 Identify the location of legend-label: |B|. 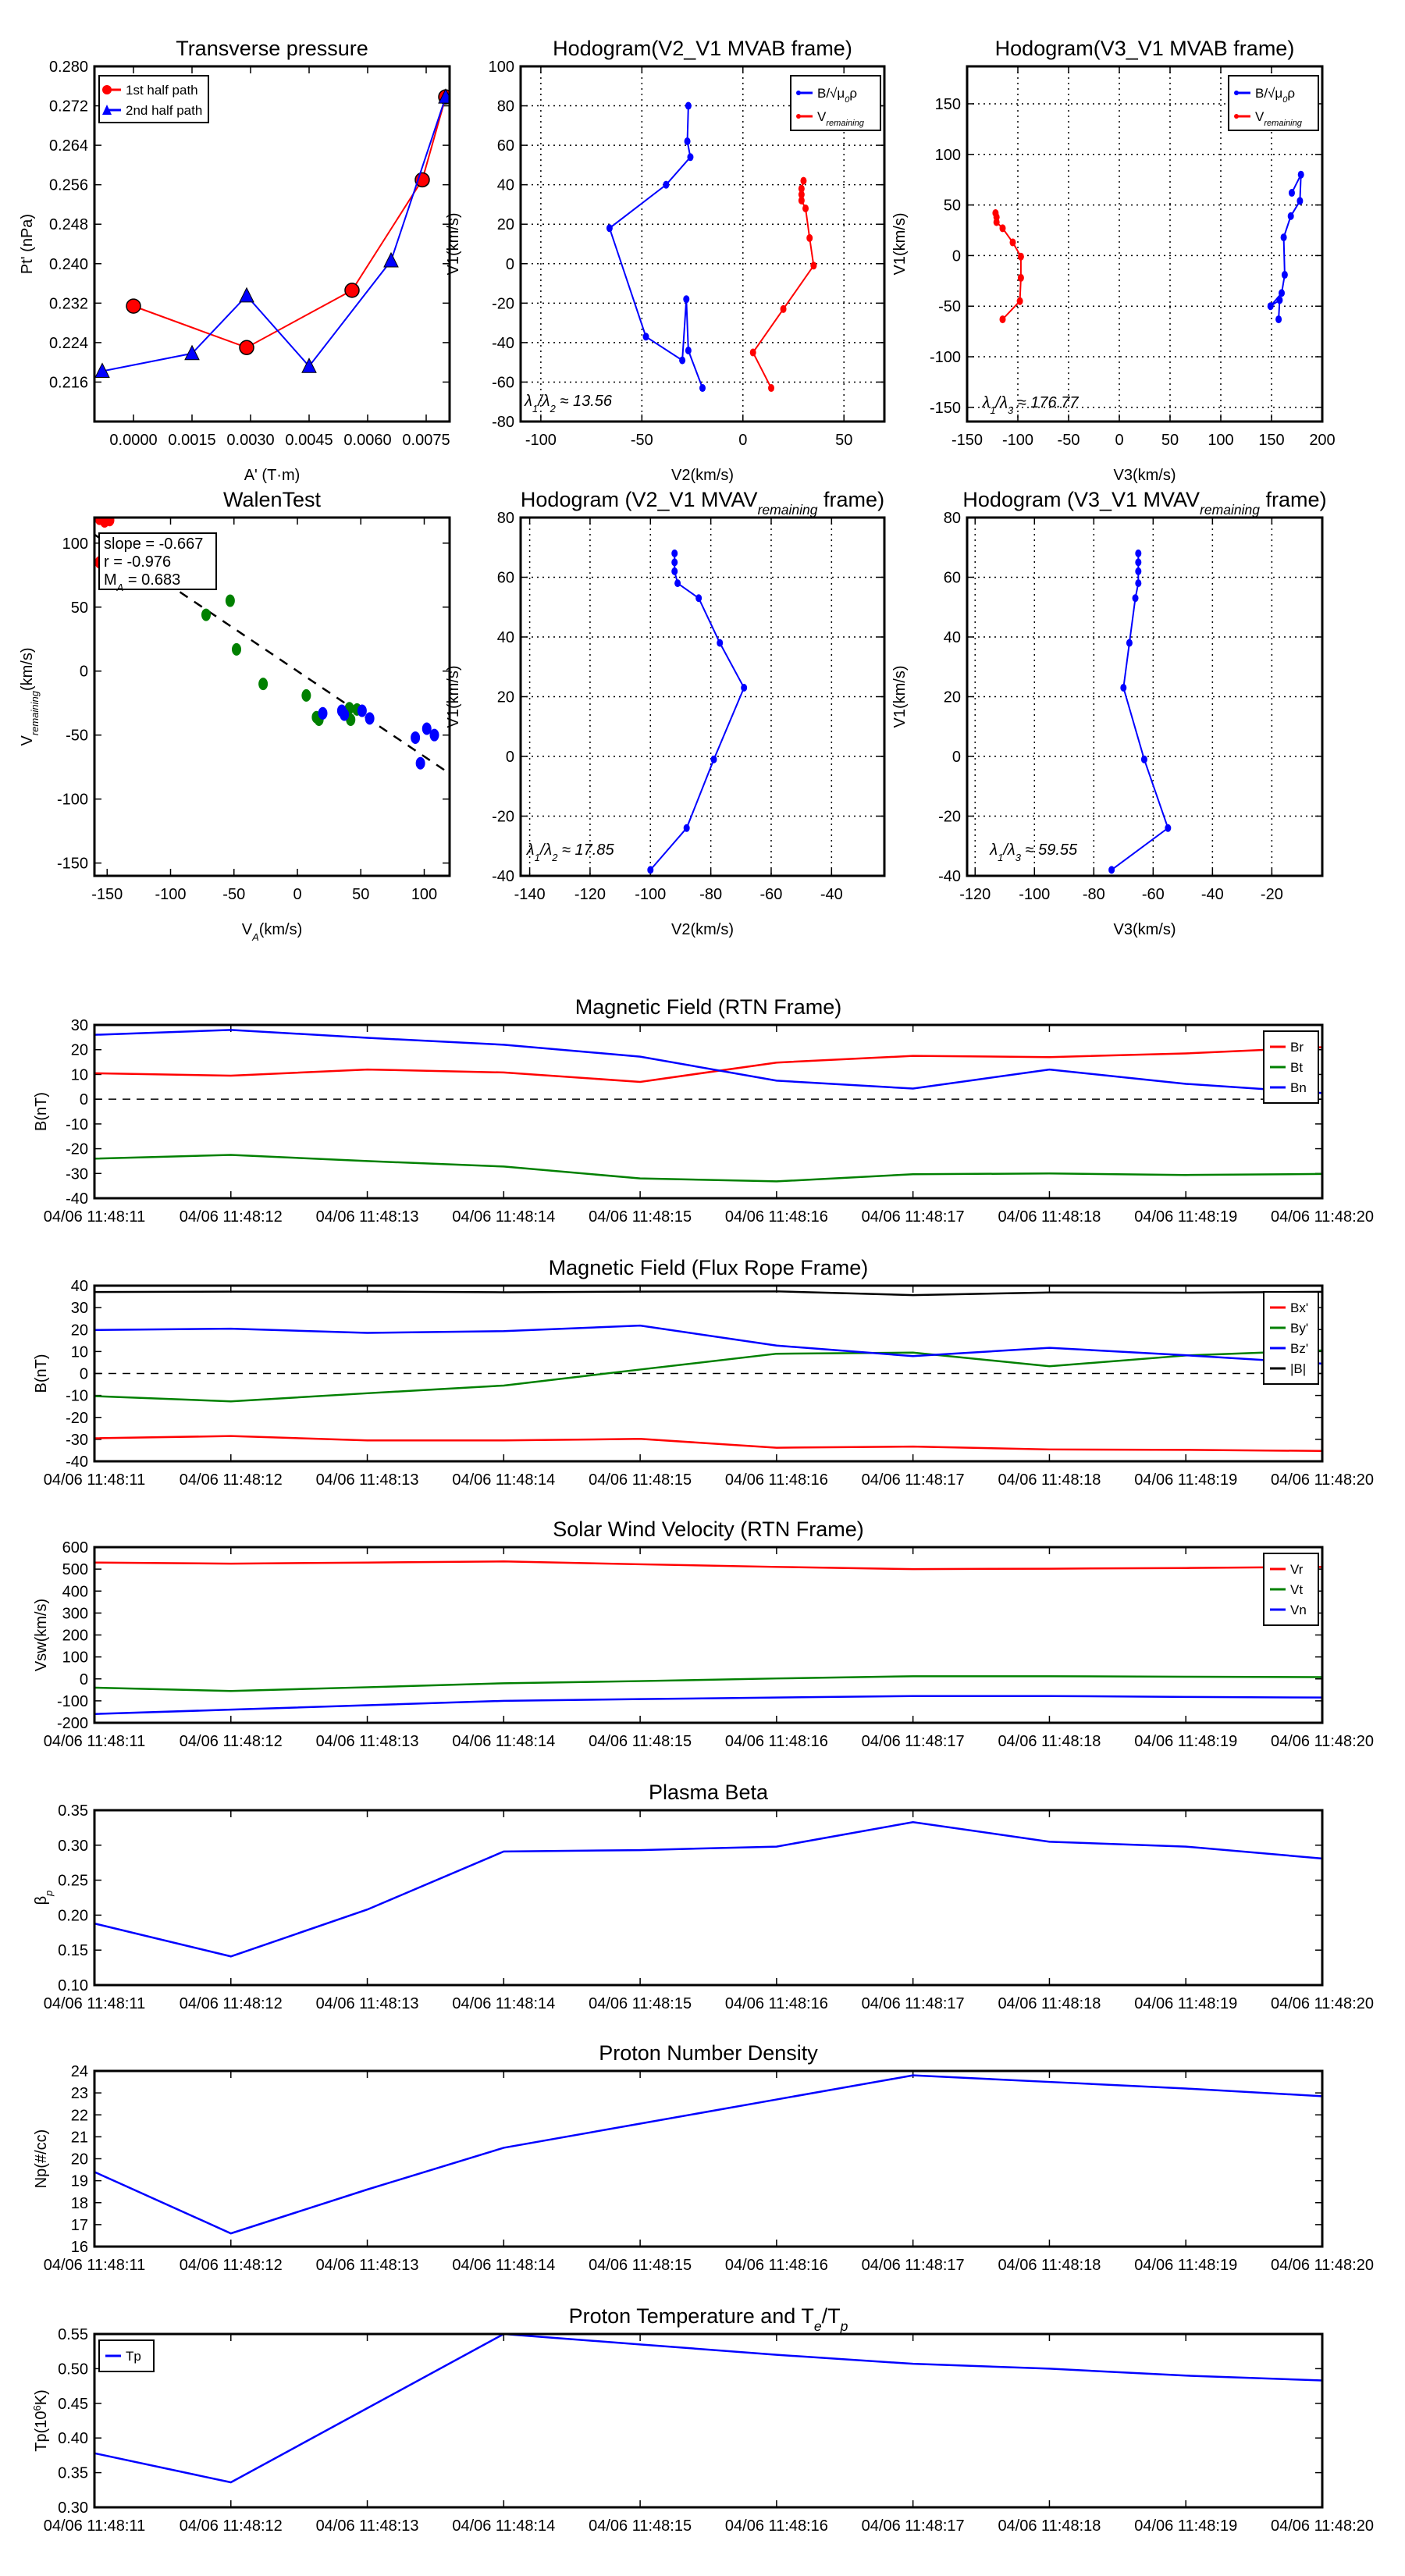
(1298, 1368).